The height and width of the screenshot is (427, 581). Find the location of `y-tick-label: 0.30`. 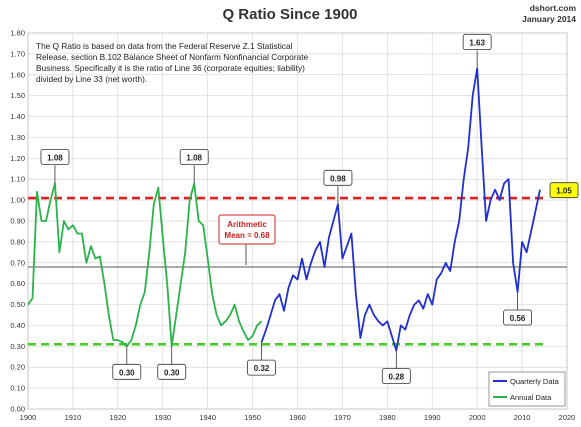

y-tick-label: 0.30 is located at coordinates (17, 346).